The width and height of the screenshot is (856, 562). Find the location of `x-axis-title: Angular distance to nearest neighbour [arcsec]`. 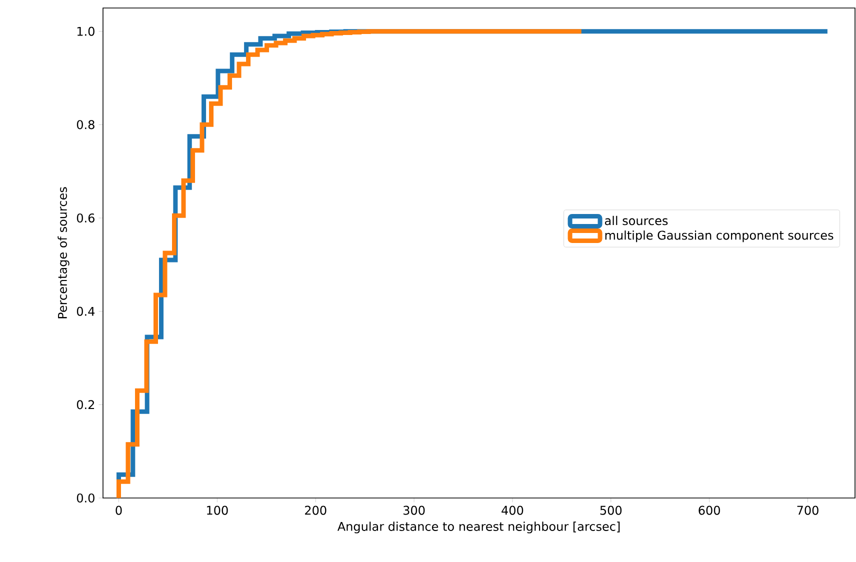

x-axis-title: Angular distance to nearest neighbour [arcsec] is located at coordinates (478, 528).